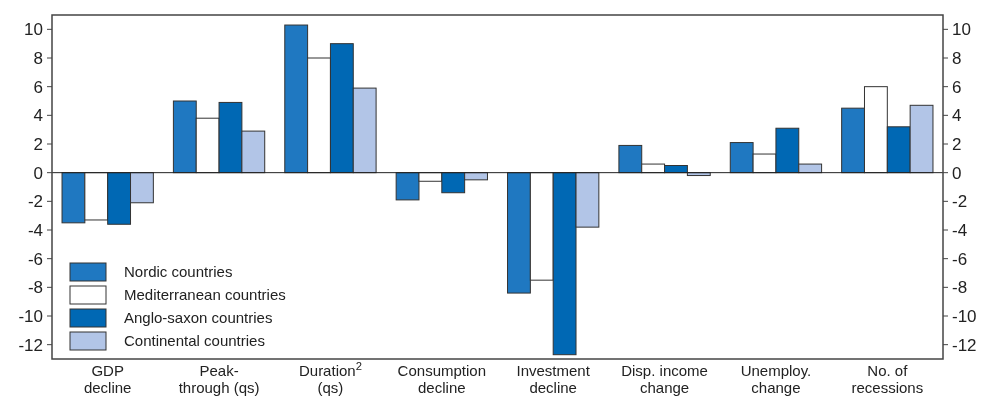 Image resolution: width=1005 pixels, height=409 pixels. Describe the element at coordinates (178, 272) in the screenshot. I see `legend-label: Nordic countries` at that location.